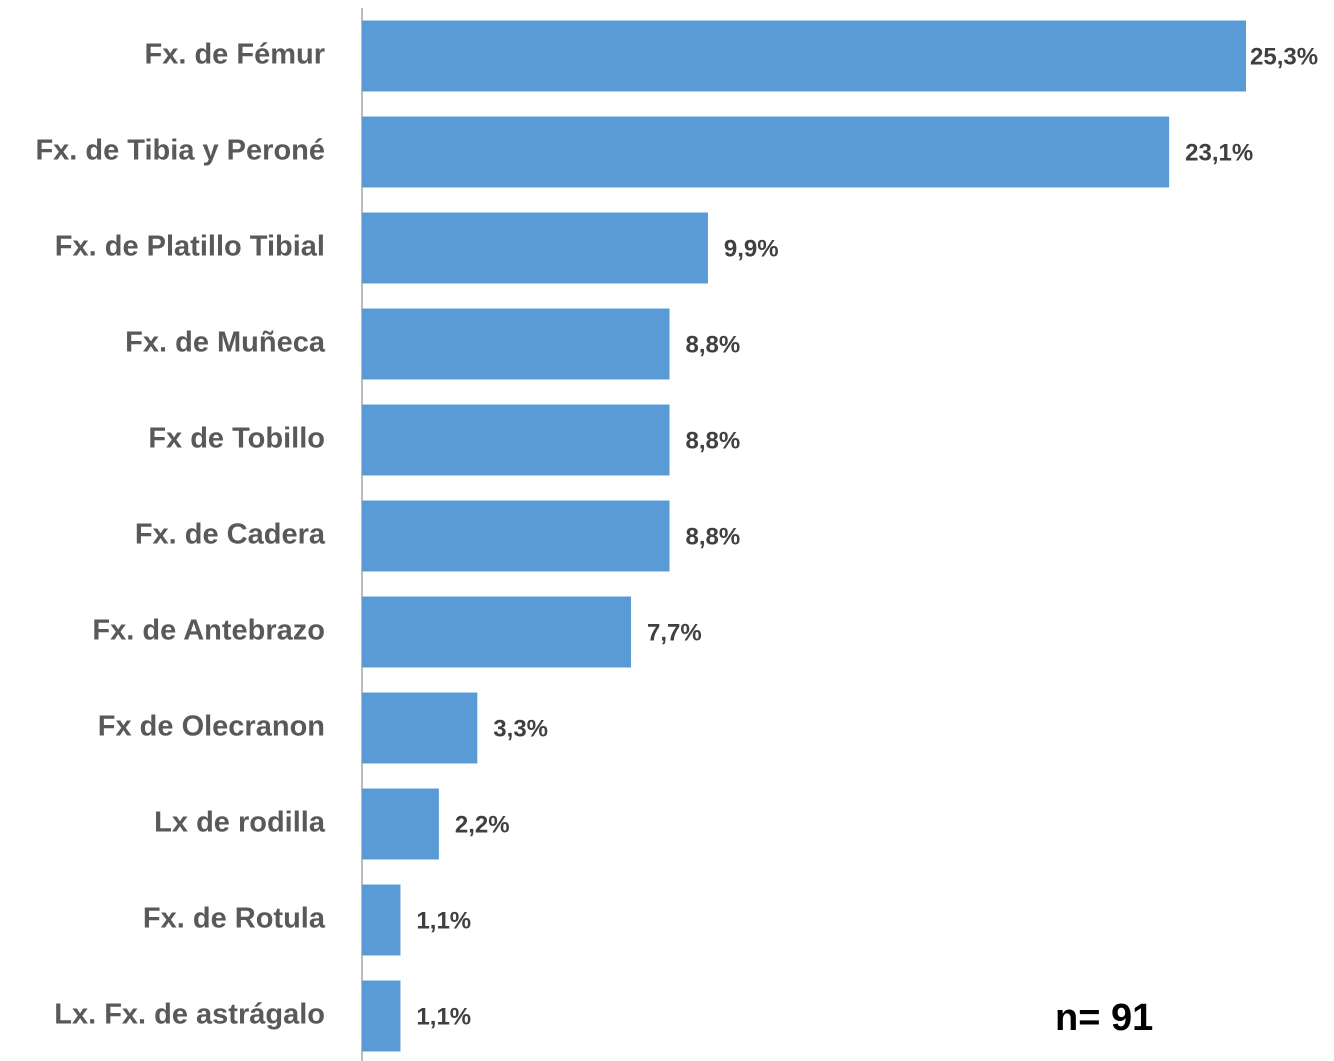 The image size is (1334, 1061). I want to click on data-label: 25,3%, so click(1284, 56).